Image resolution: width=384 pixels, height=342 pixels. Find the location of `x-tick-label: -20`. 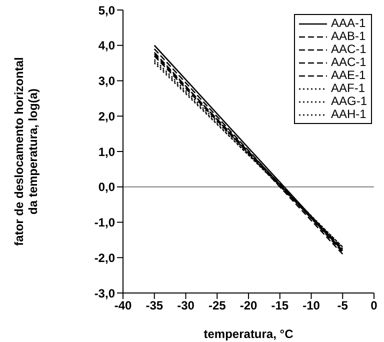

x-tick-label: -20 is located at coordinates (249, 305).